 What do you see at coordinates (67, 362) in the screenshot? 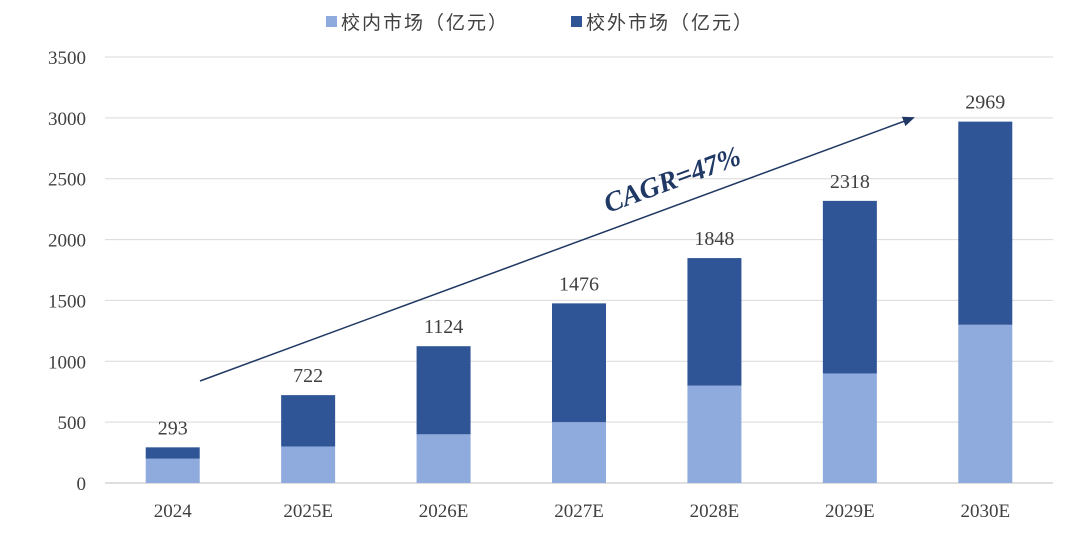
I see `y-tick-label: 1000` at bounding box center [67, 362].